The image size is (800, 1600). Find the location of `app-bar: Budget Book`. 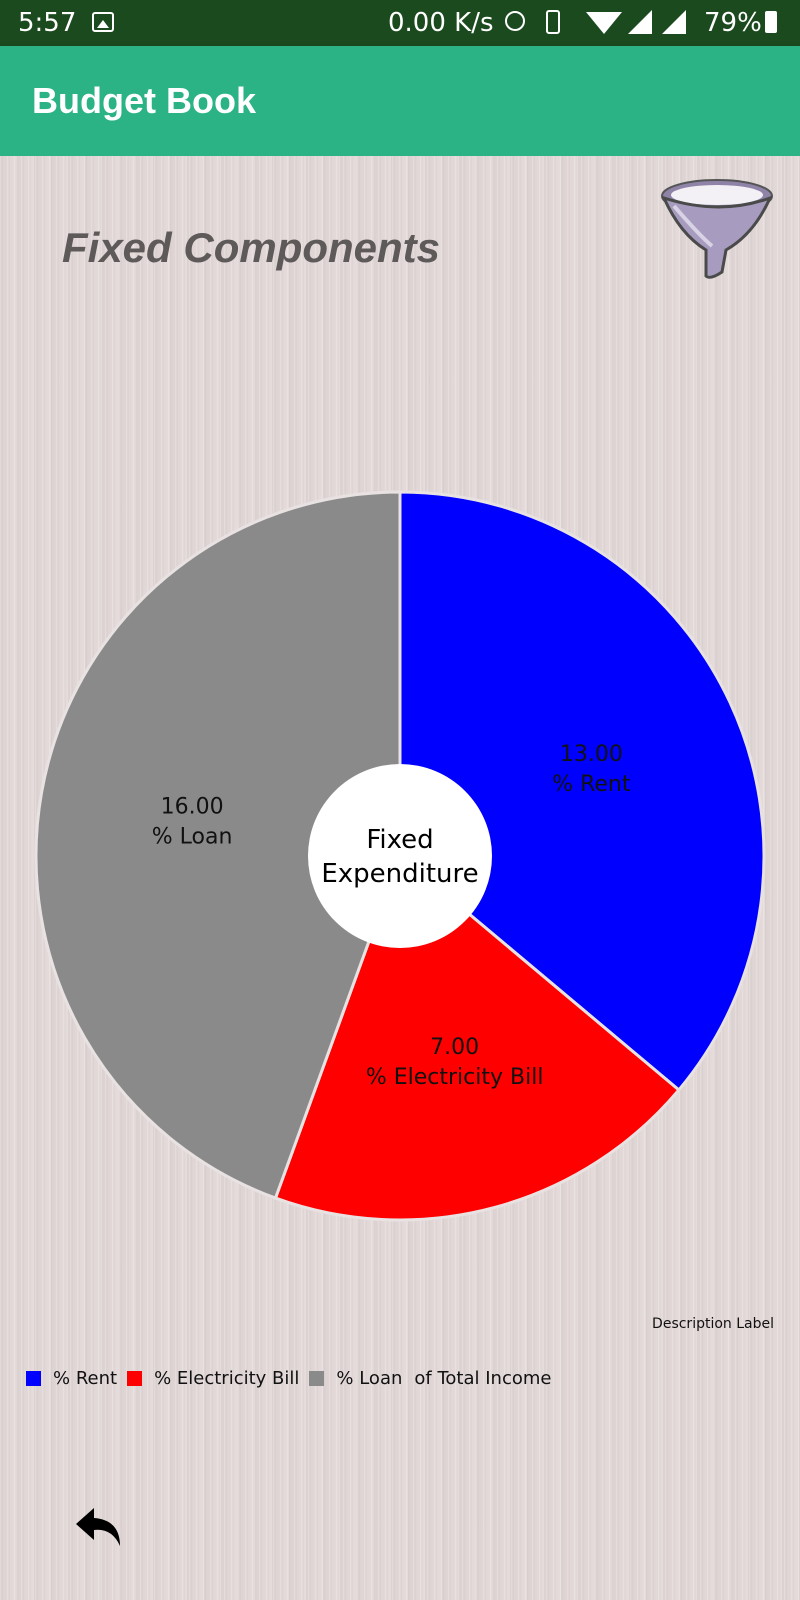

app-bar: Budget Book is located at coordinates (400, 101).